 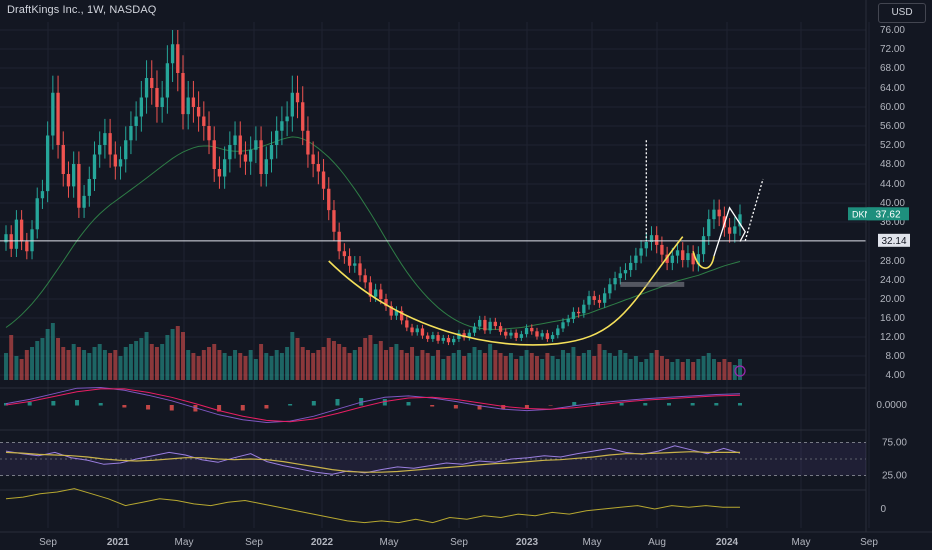 What do you see at coordinates (893, 241) in the screenshot?
I see `level-label: 32.14` at bounding box center [893, 241].